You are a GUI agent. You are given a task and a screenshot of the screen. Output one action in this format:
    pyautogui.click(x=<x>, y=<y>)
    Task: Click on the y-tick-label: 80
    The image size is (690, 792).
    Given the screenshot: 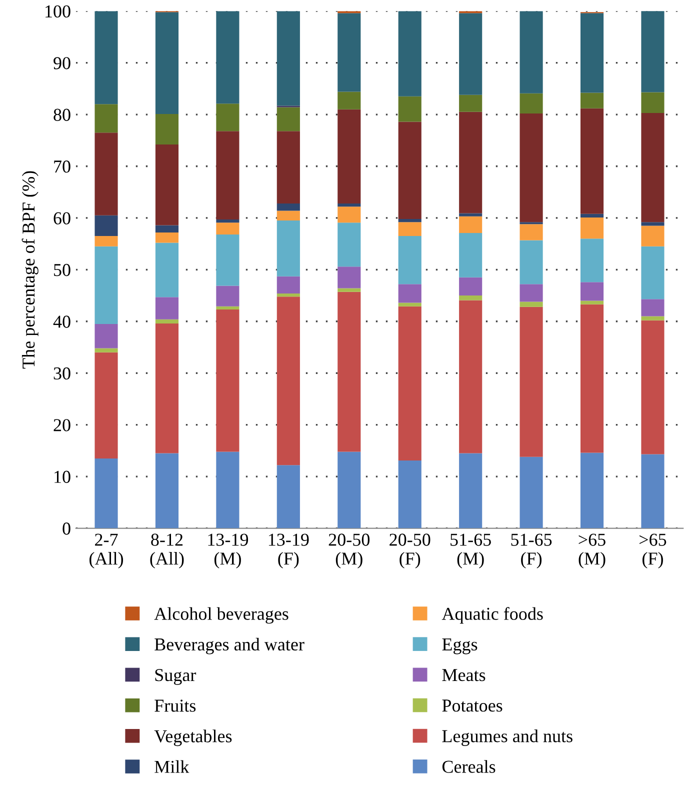 What is the action you would take?
    pyautogui.click(x=62, y=114)
    